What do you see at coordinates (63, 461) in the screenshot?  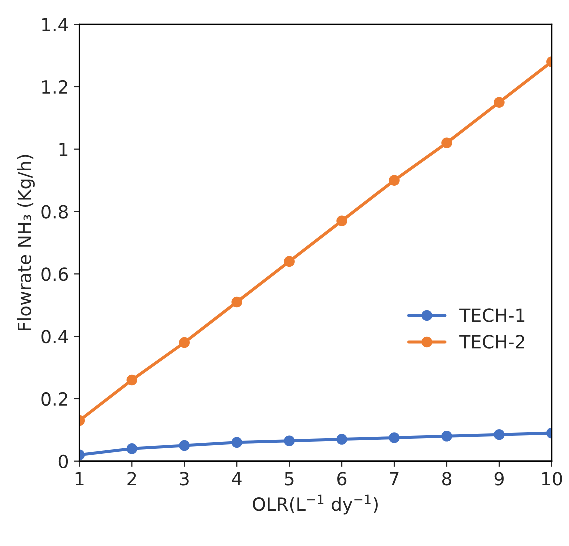 I see `y-tick-label: 0` at bounding box center [63, 461].